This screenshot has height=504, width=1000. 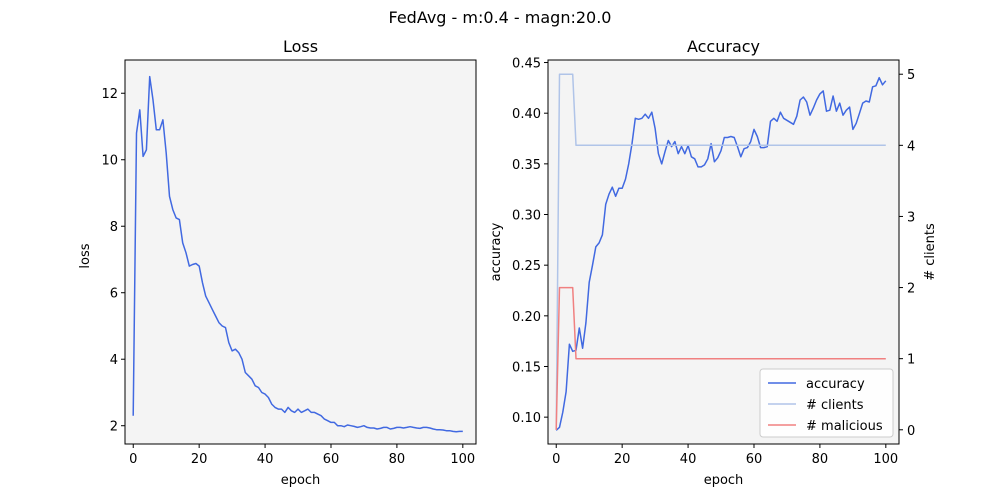 I want to click on y-tick-label: 0.45, so click(x=526, y=64).